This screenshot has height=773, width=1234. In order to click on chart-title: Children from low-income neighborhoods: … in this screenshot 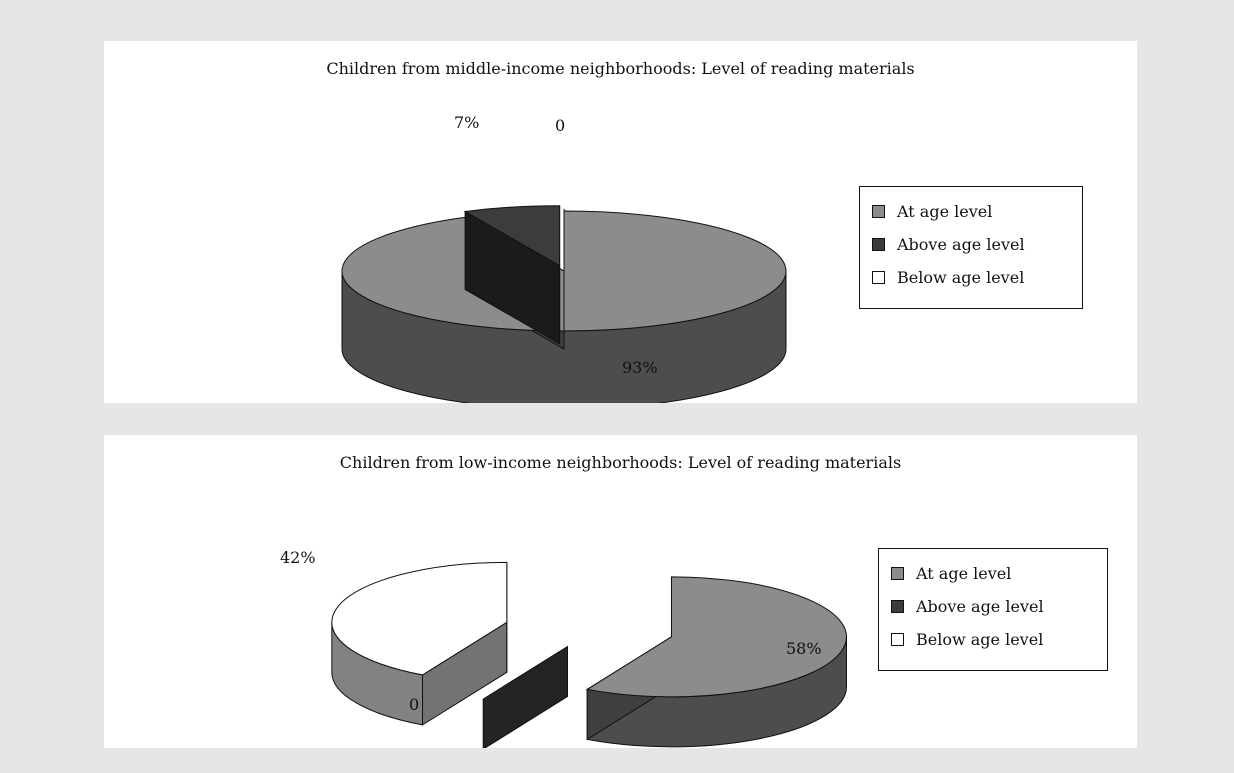, I will do `click(620, 462)`.